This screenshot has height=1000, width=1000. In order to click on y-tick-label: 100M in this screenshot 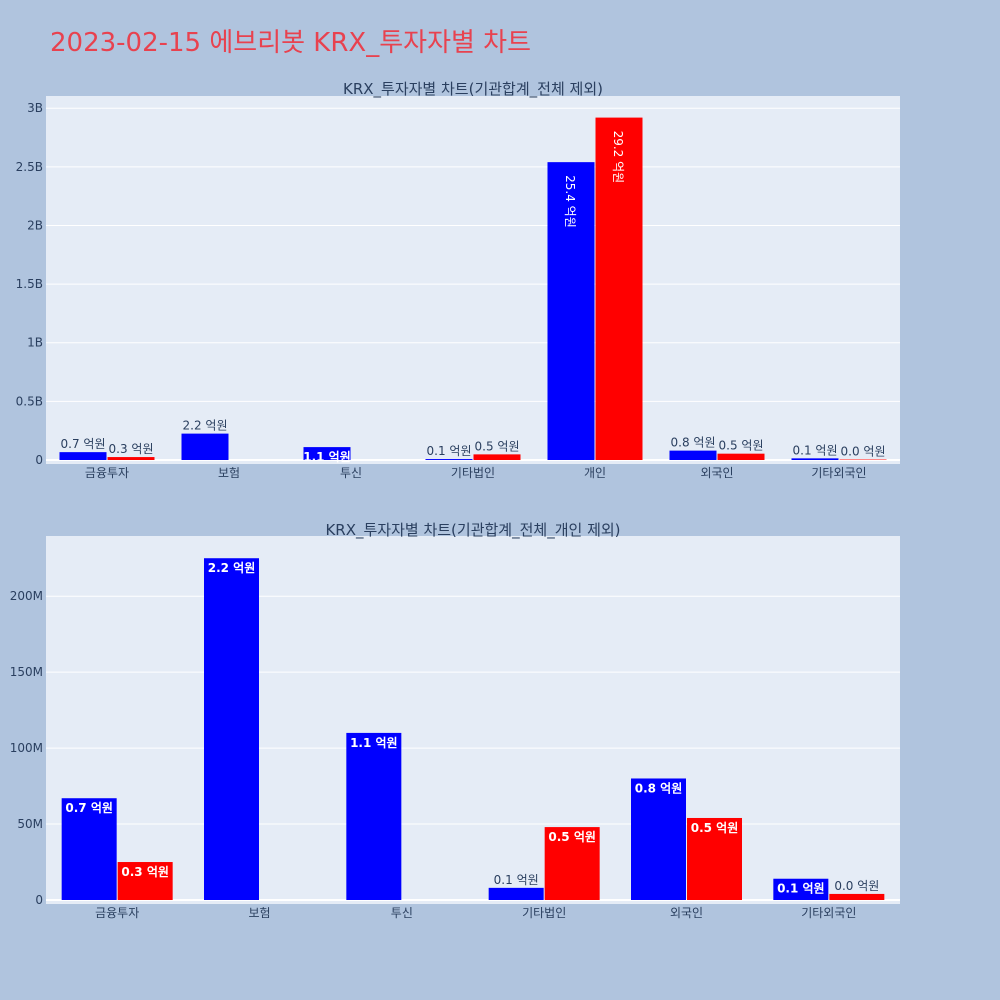, I will do `click(26, 748)`.